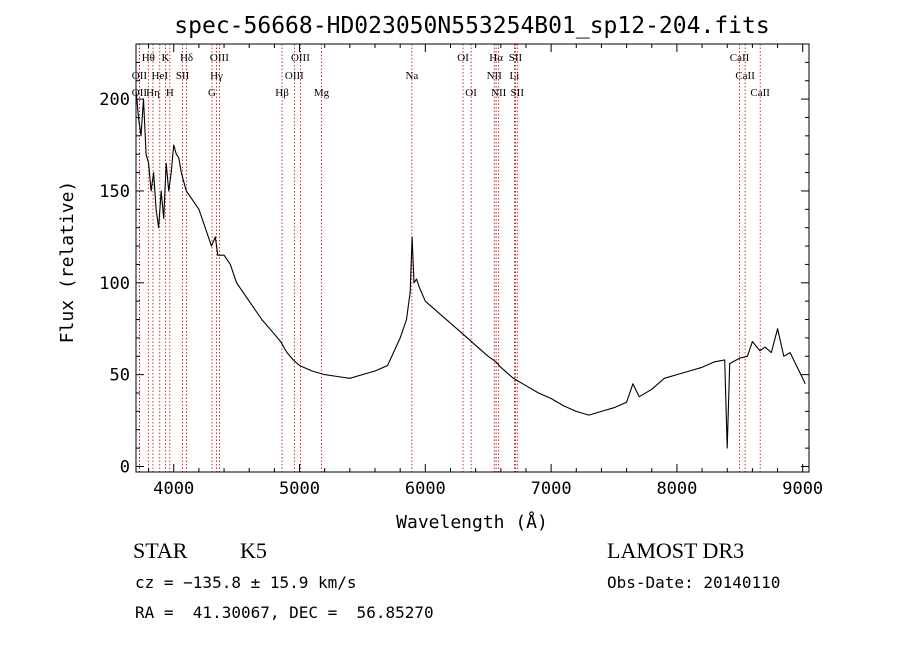  I want to click on line-label: Li, so click(514, 76).